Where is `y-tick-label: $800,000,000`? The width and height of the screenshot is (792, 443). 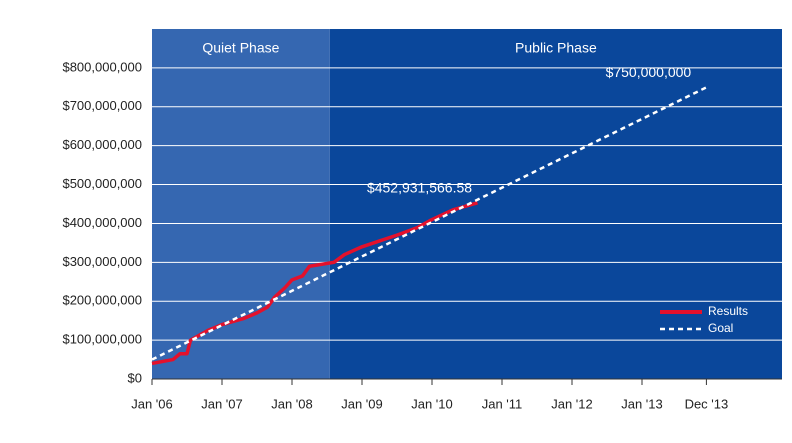
y-tick-label: $800,000,000 is located at coordinates (102, 66).